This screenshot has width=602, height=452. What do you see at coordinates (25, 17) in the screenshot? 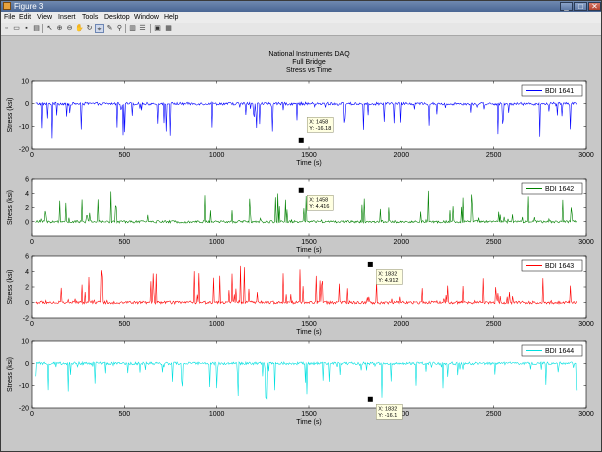
I see `menu-edit: Edit` at bounding box center [25, 17].